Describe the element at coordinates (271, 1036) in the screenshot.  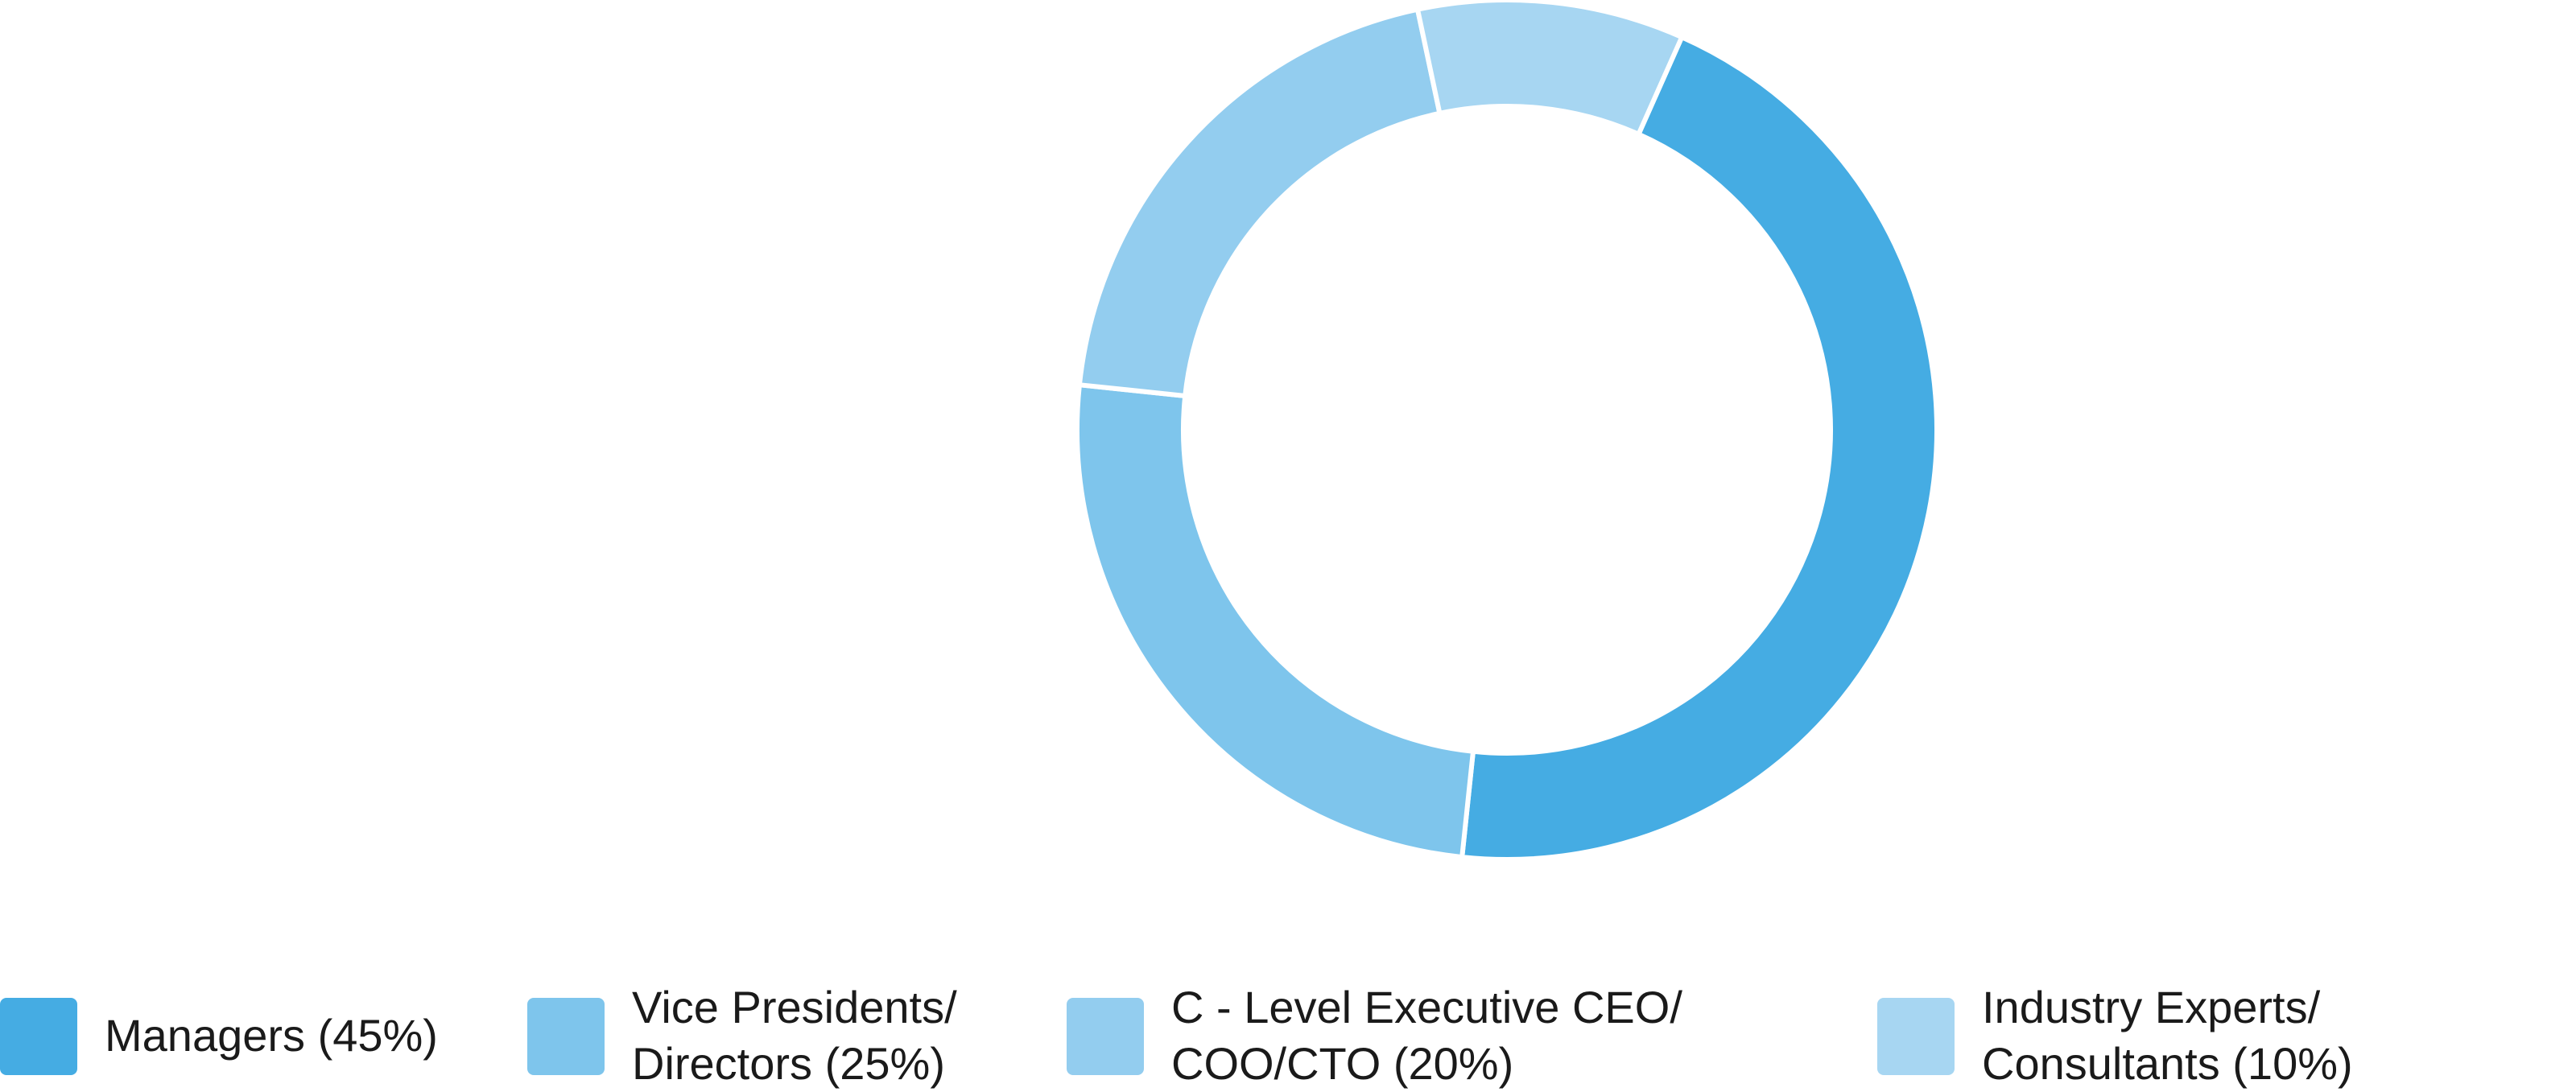
I see `legend-label-managers: Managers (45%)` at that location.